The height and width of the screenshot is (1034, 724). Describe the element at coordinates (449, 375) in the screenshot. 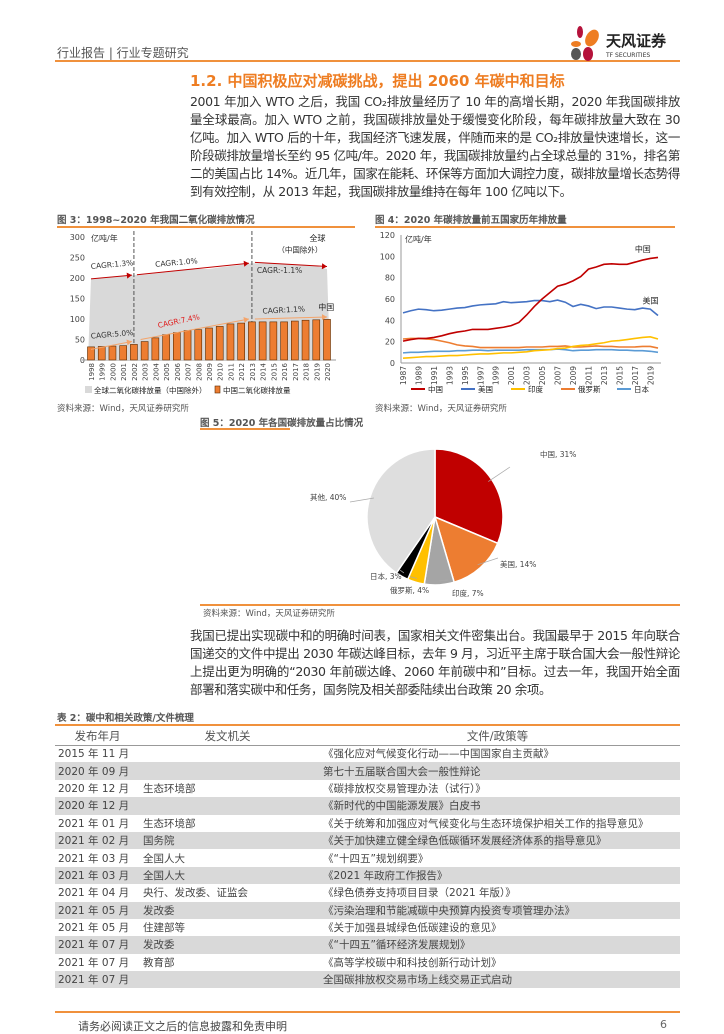

I see `x-tick-label: 1993` at that location.